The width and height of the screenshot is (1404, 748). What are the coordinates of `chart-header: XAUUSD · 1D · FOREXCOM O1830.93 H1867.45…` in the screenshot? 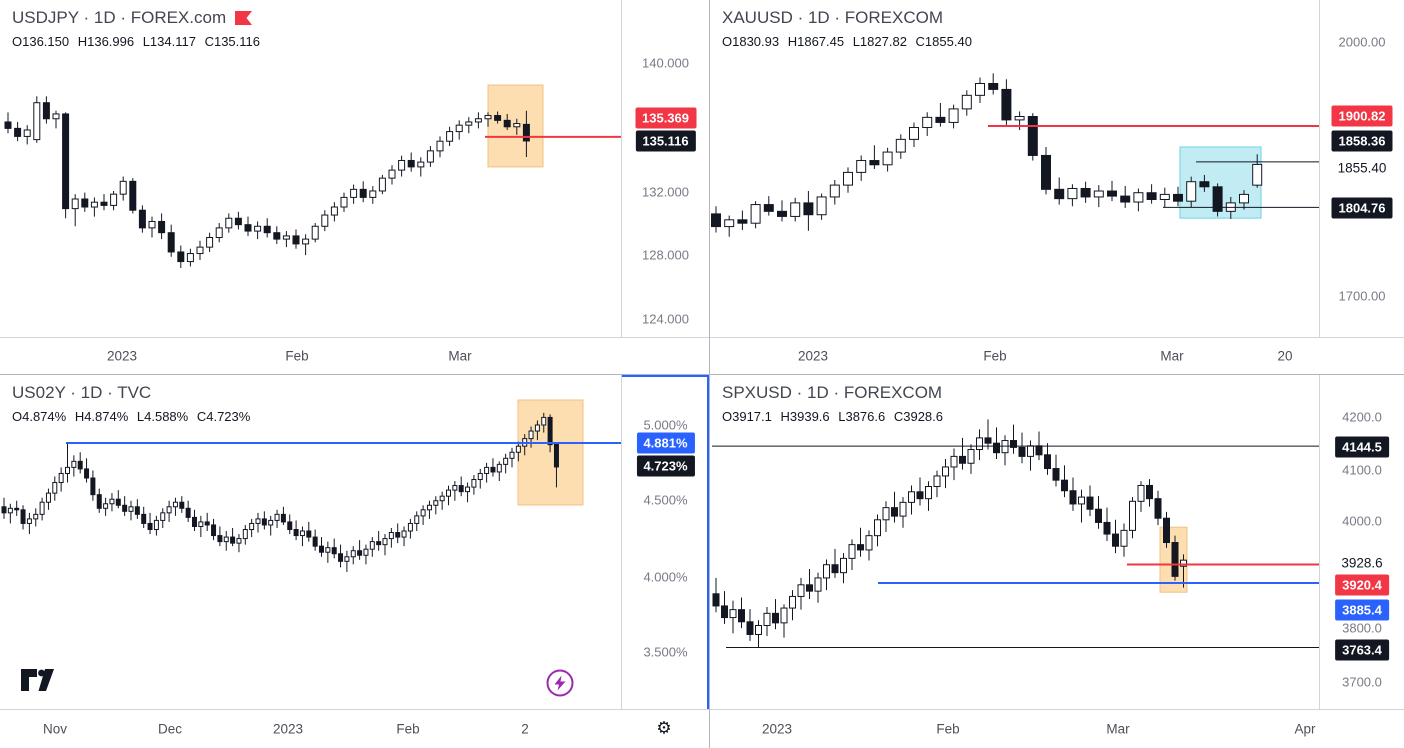 It's located at (847, 28).